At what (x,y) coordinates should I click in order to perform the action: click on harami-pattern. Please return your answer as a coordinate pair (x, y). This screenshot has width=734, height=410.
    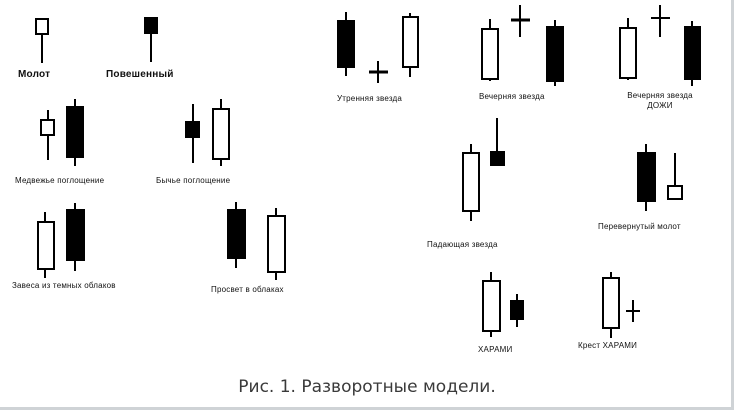
    Looking at the image, I should click on (503, 304).